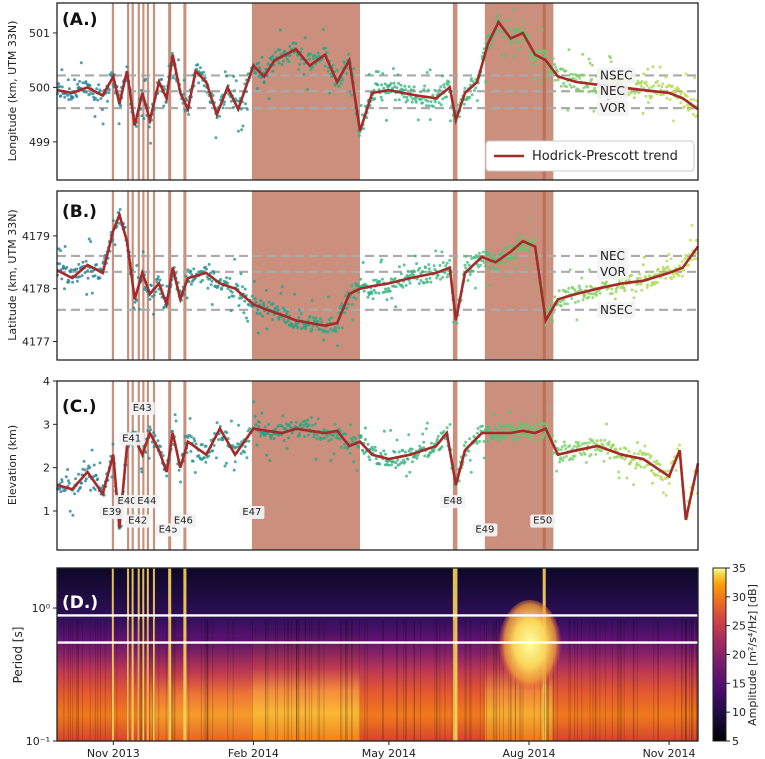 The image size is (765, 759). Describe the element at coordinates (389, 753) in the screenshot. I see `x-tick-label: May 2014` at that location.